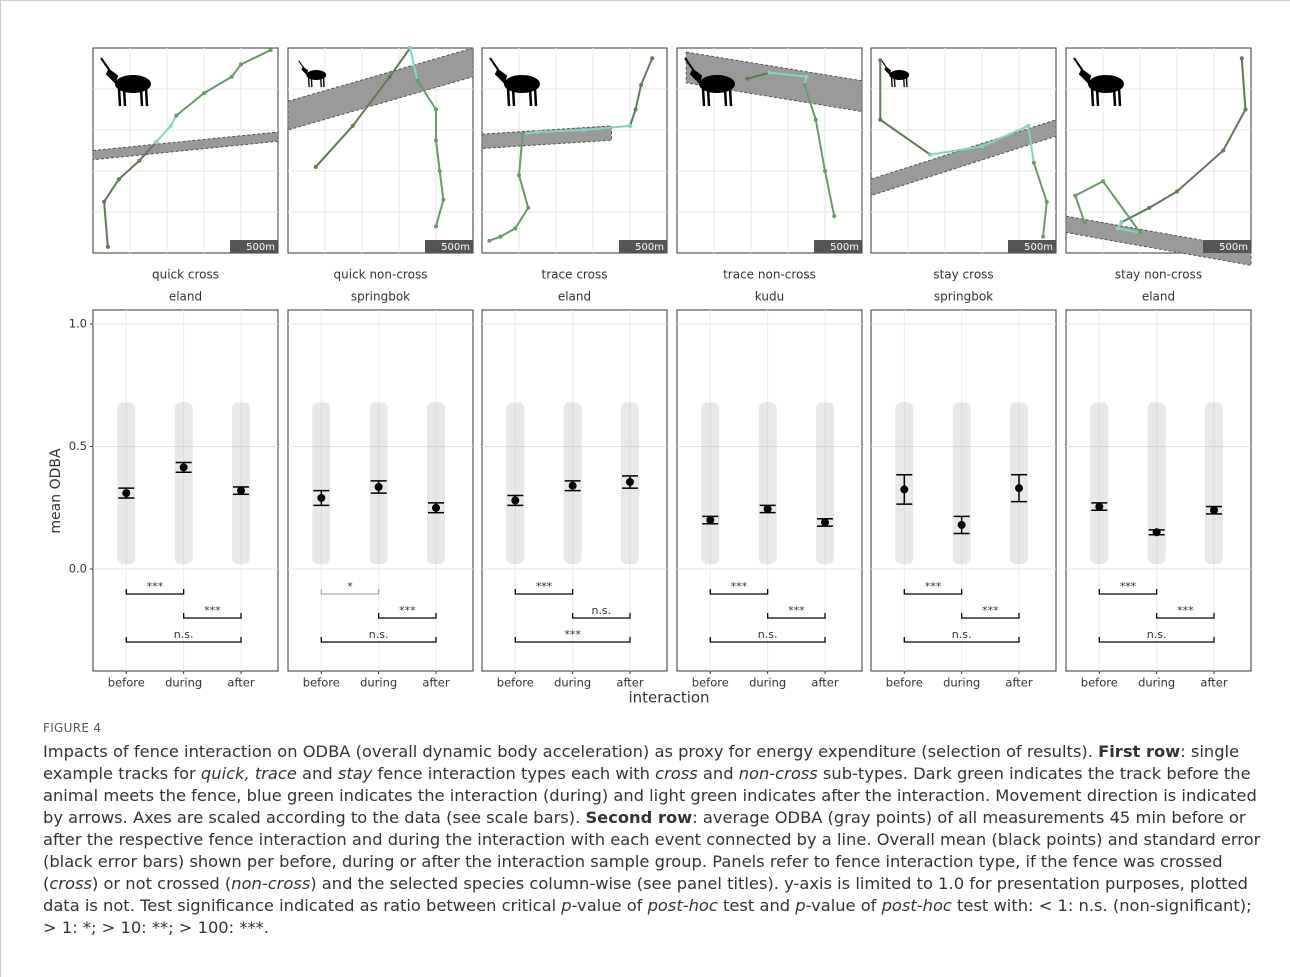  Describe the element at coordinates (78, 323) in the screenshot. I see `y-tick-label: 1.0` at that location.